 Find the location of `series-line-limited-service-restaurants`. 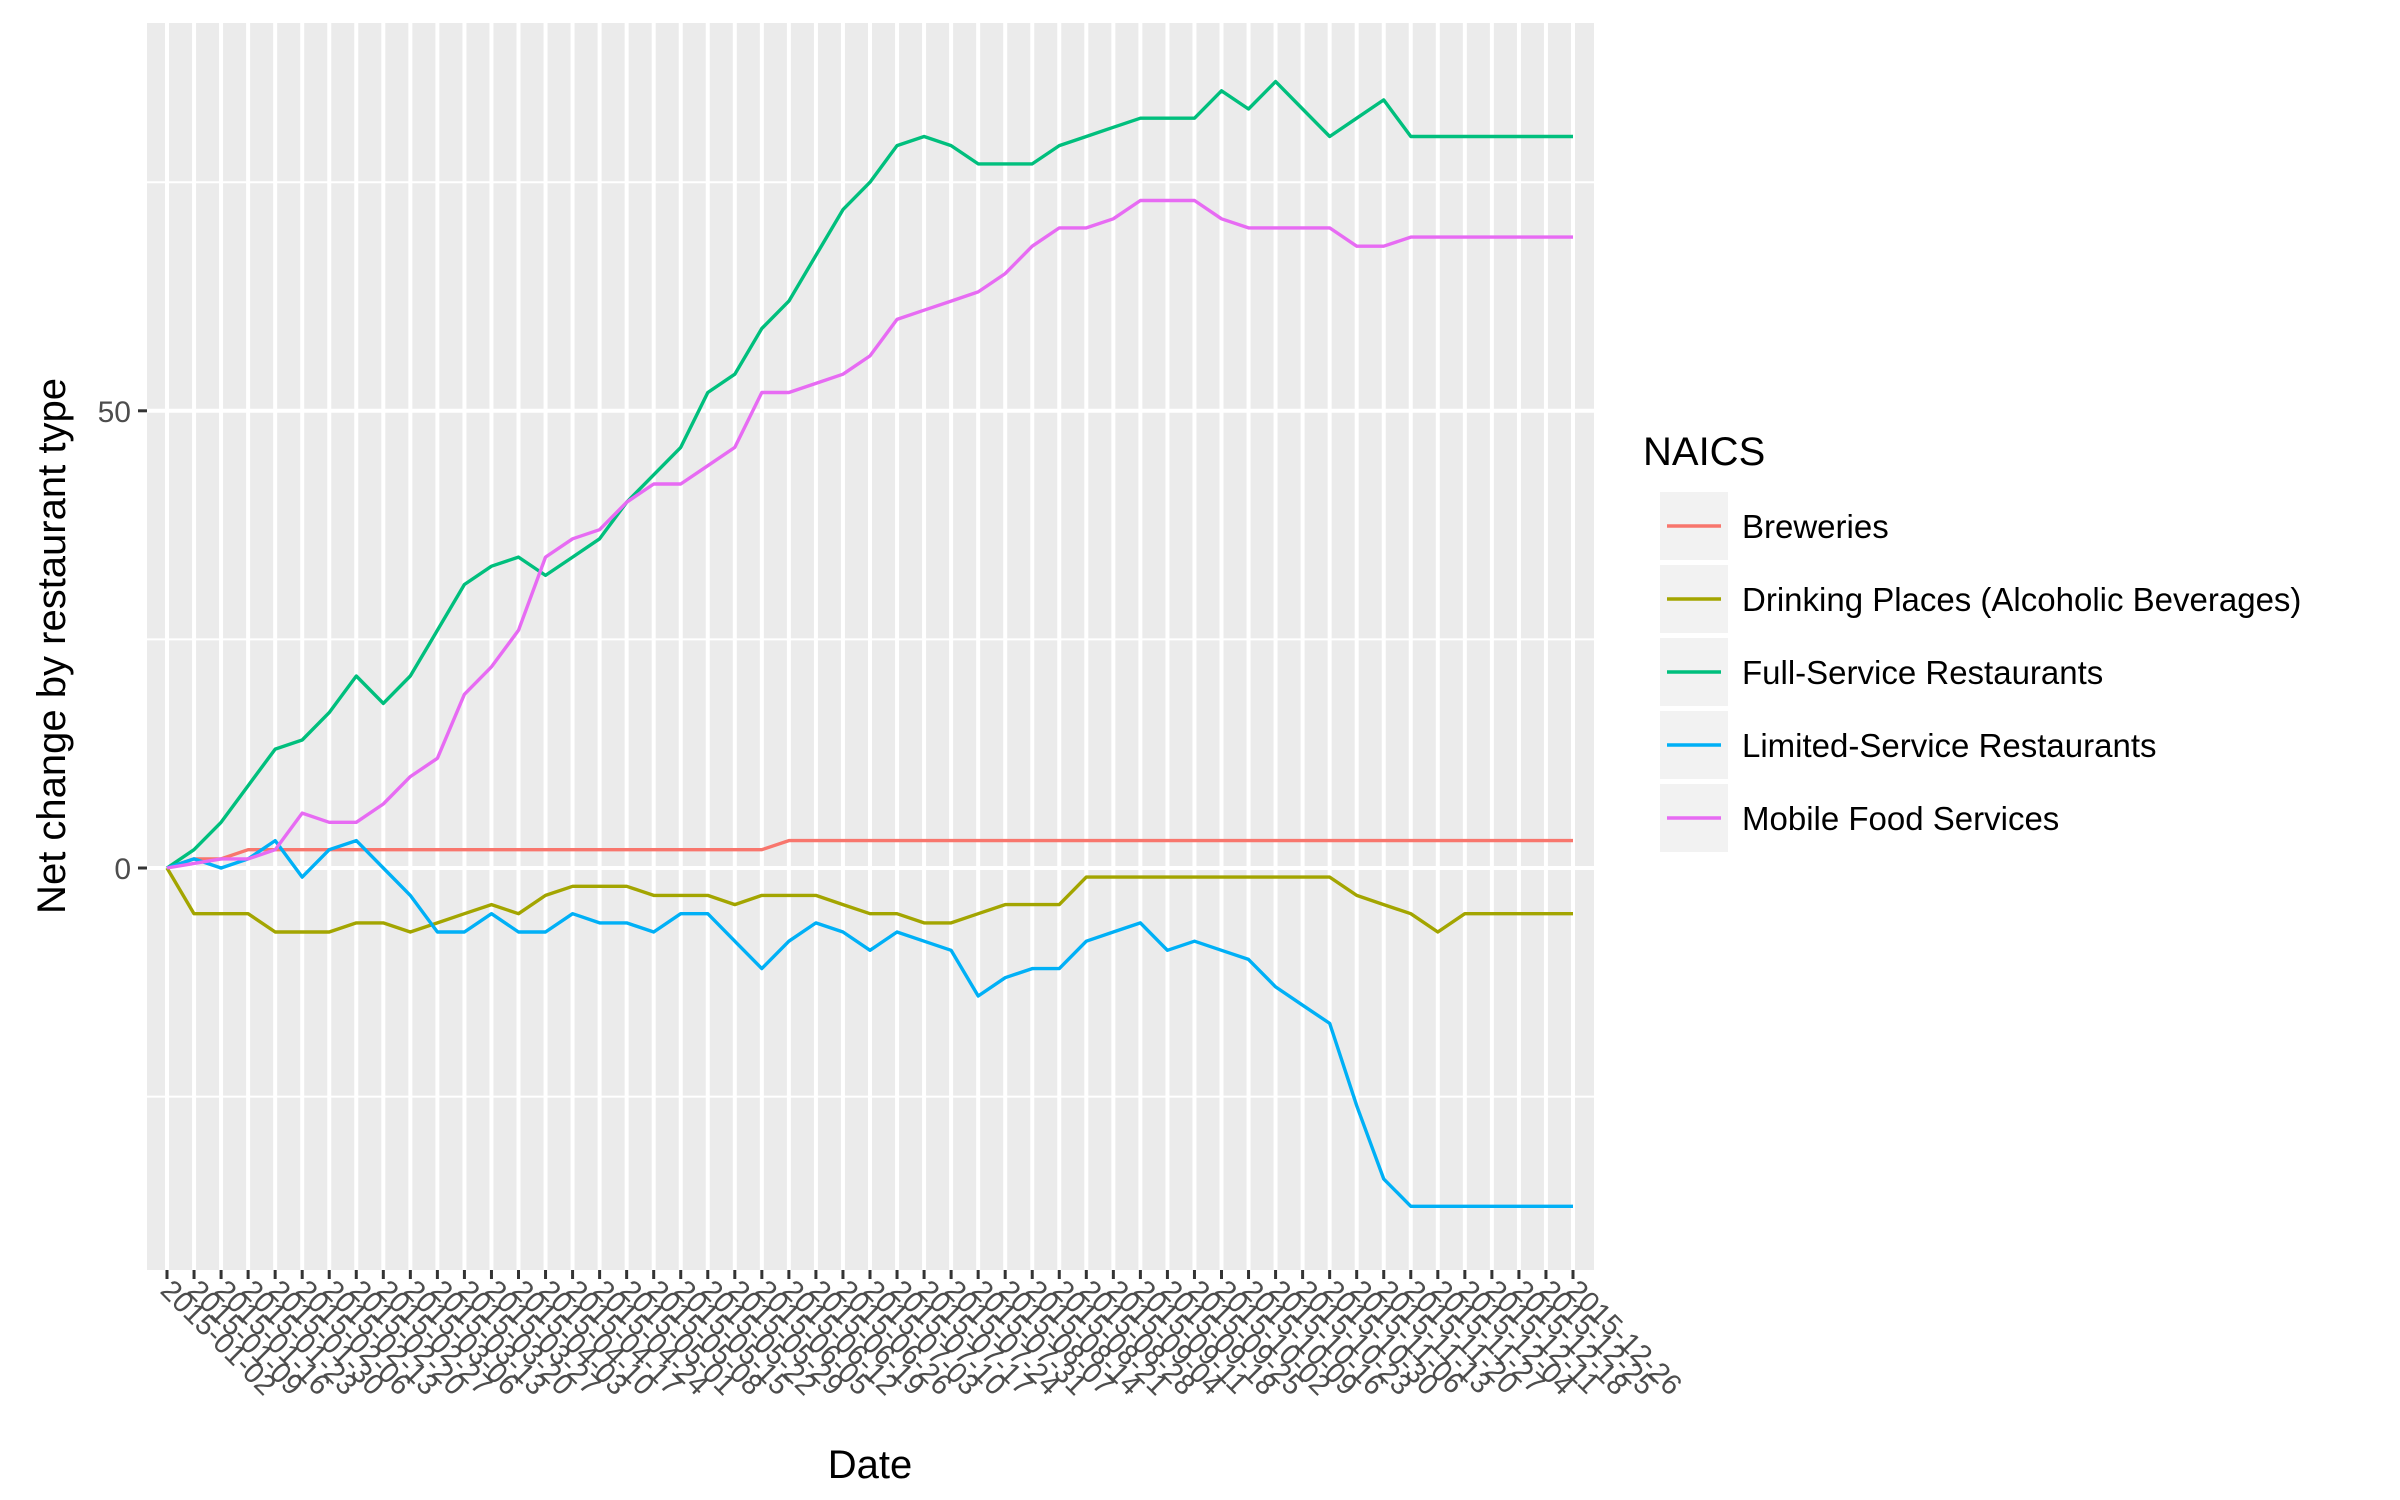

series-line-limited-service-restaurants is located at coordinates (869, 1023).